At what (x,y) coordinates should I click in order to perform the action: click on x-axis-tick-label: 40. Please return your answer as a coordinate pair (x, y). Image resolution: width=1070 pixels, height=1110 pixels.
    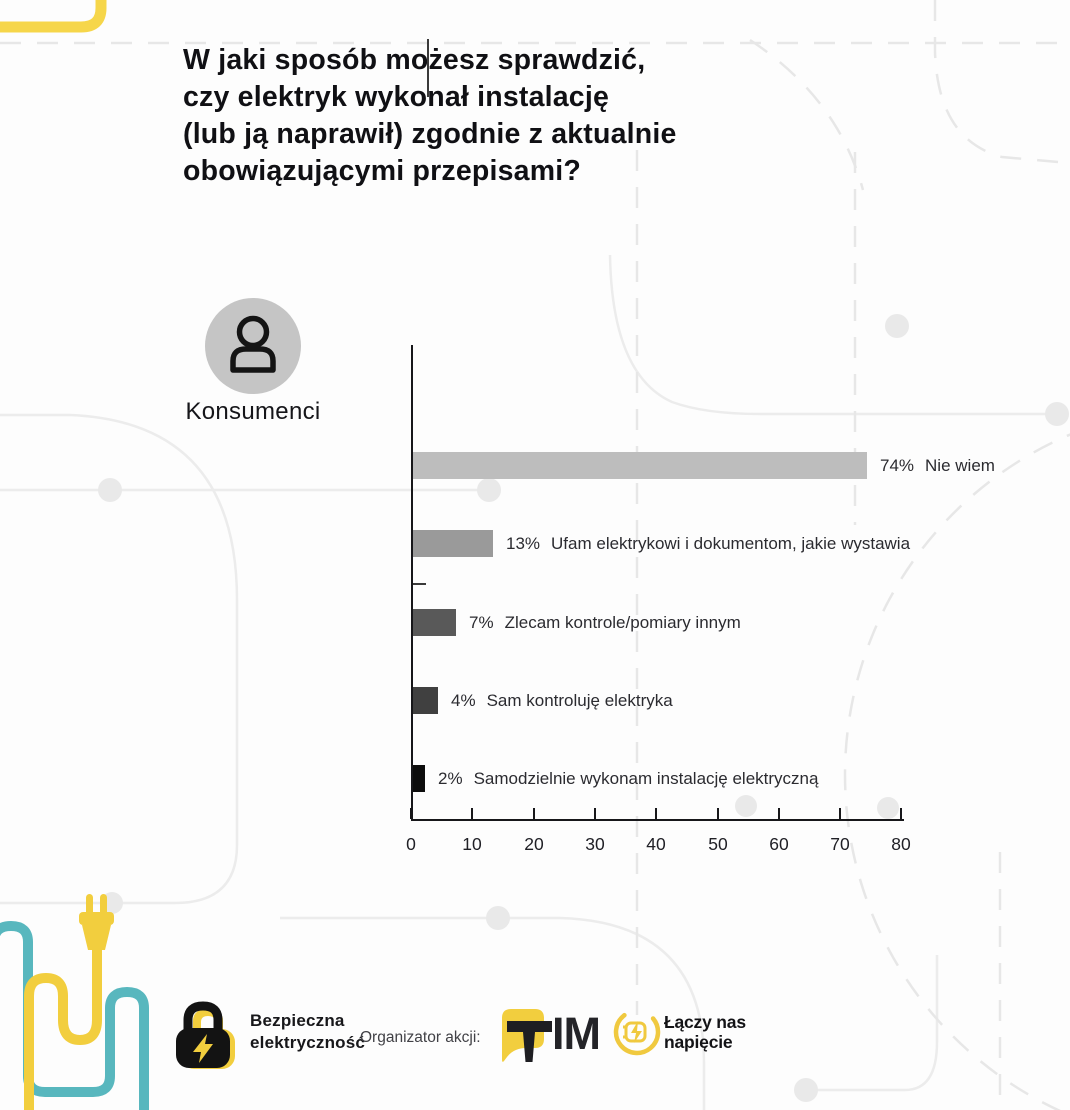
    Looking at the image, I should click on (656, 844).